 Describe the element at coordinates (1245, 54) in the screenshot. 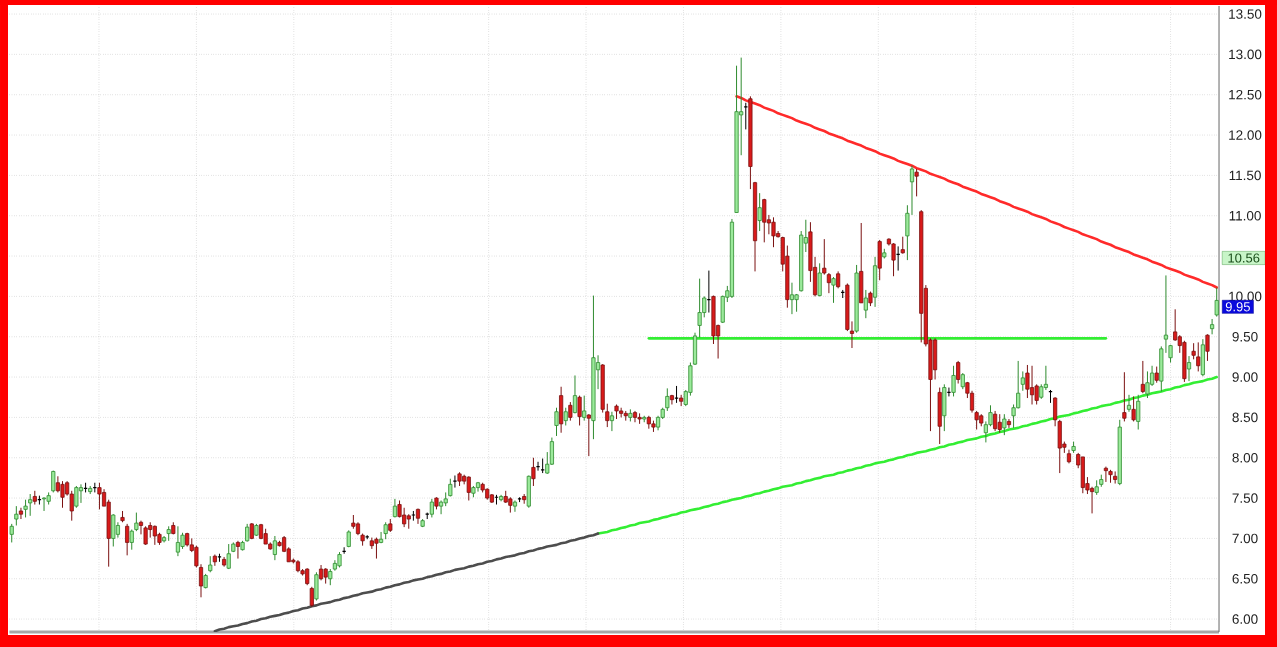

I see `y-tick-label: 13.00` at that location.